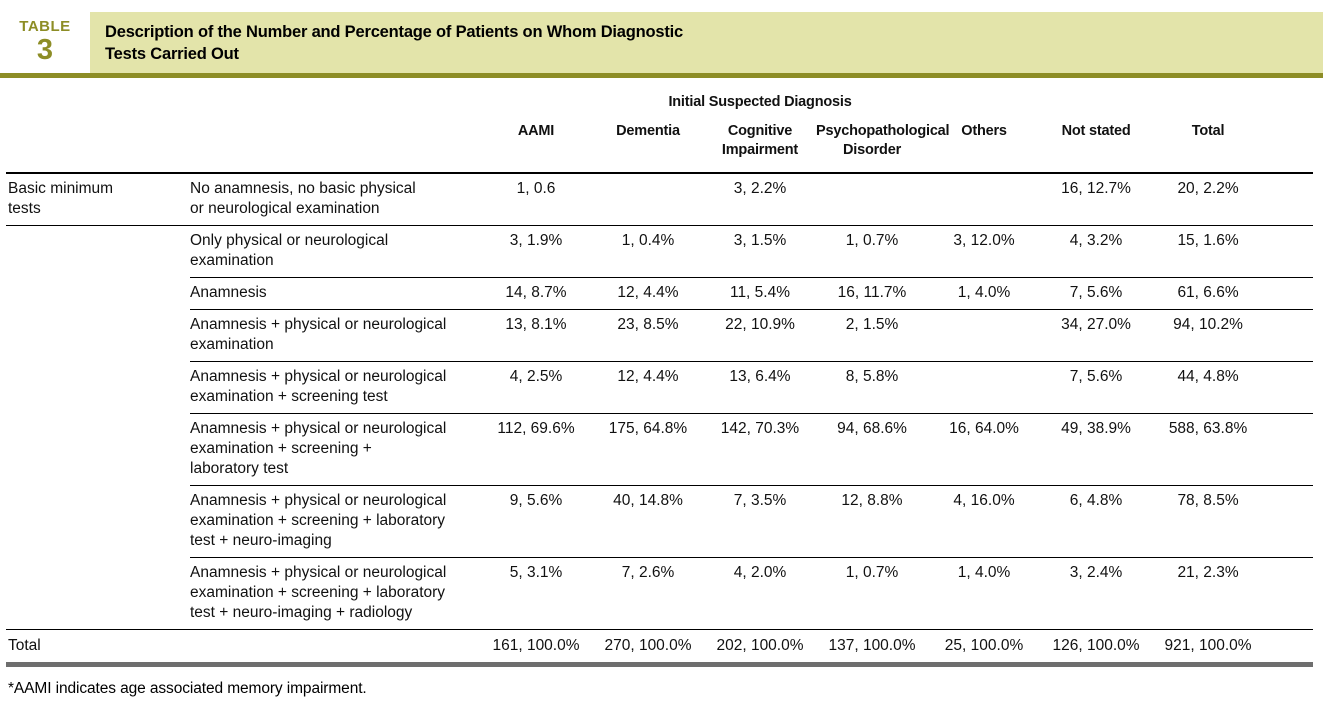 Image resolution: width=1323 pixels, height=717 pixels. What do you see at coordinates (1096, 199) in the screenshot?
I see `data-cell: 16, 12.7%` at bounding box center [1096, 199].